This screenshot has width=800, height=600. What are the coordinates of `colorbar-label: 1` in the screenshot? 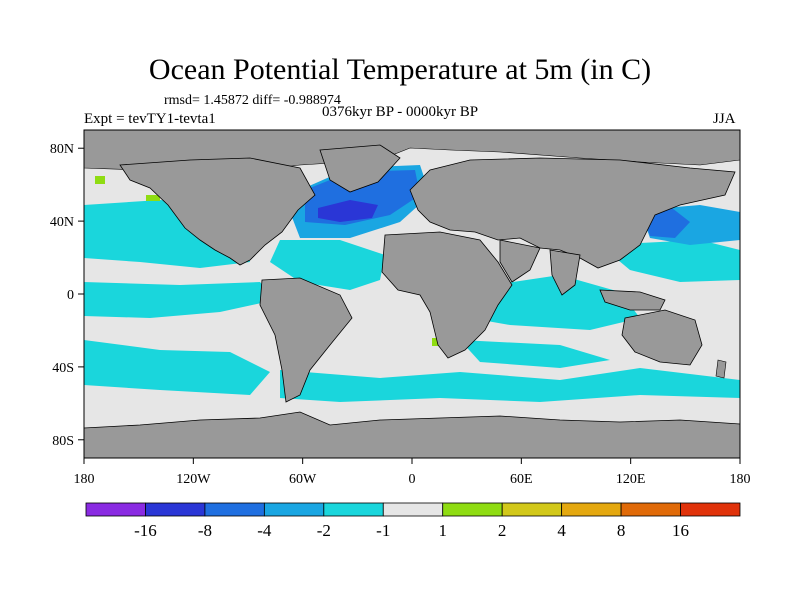 It's located at (442, 530).